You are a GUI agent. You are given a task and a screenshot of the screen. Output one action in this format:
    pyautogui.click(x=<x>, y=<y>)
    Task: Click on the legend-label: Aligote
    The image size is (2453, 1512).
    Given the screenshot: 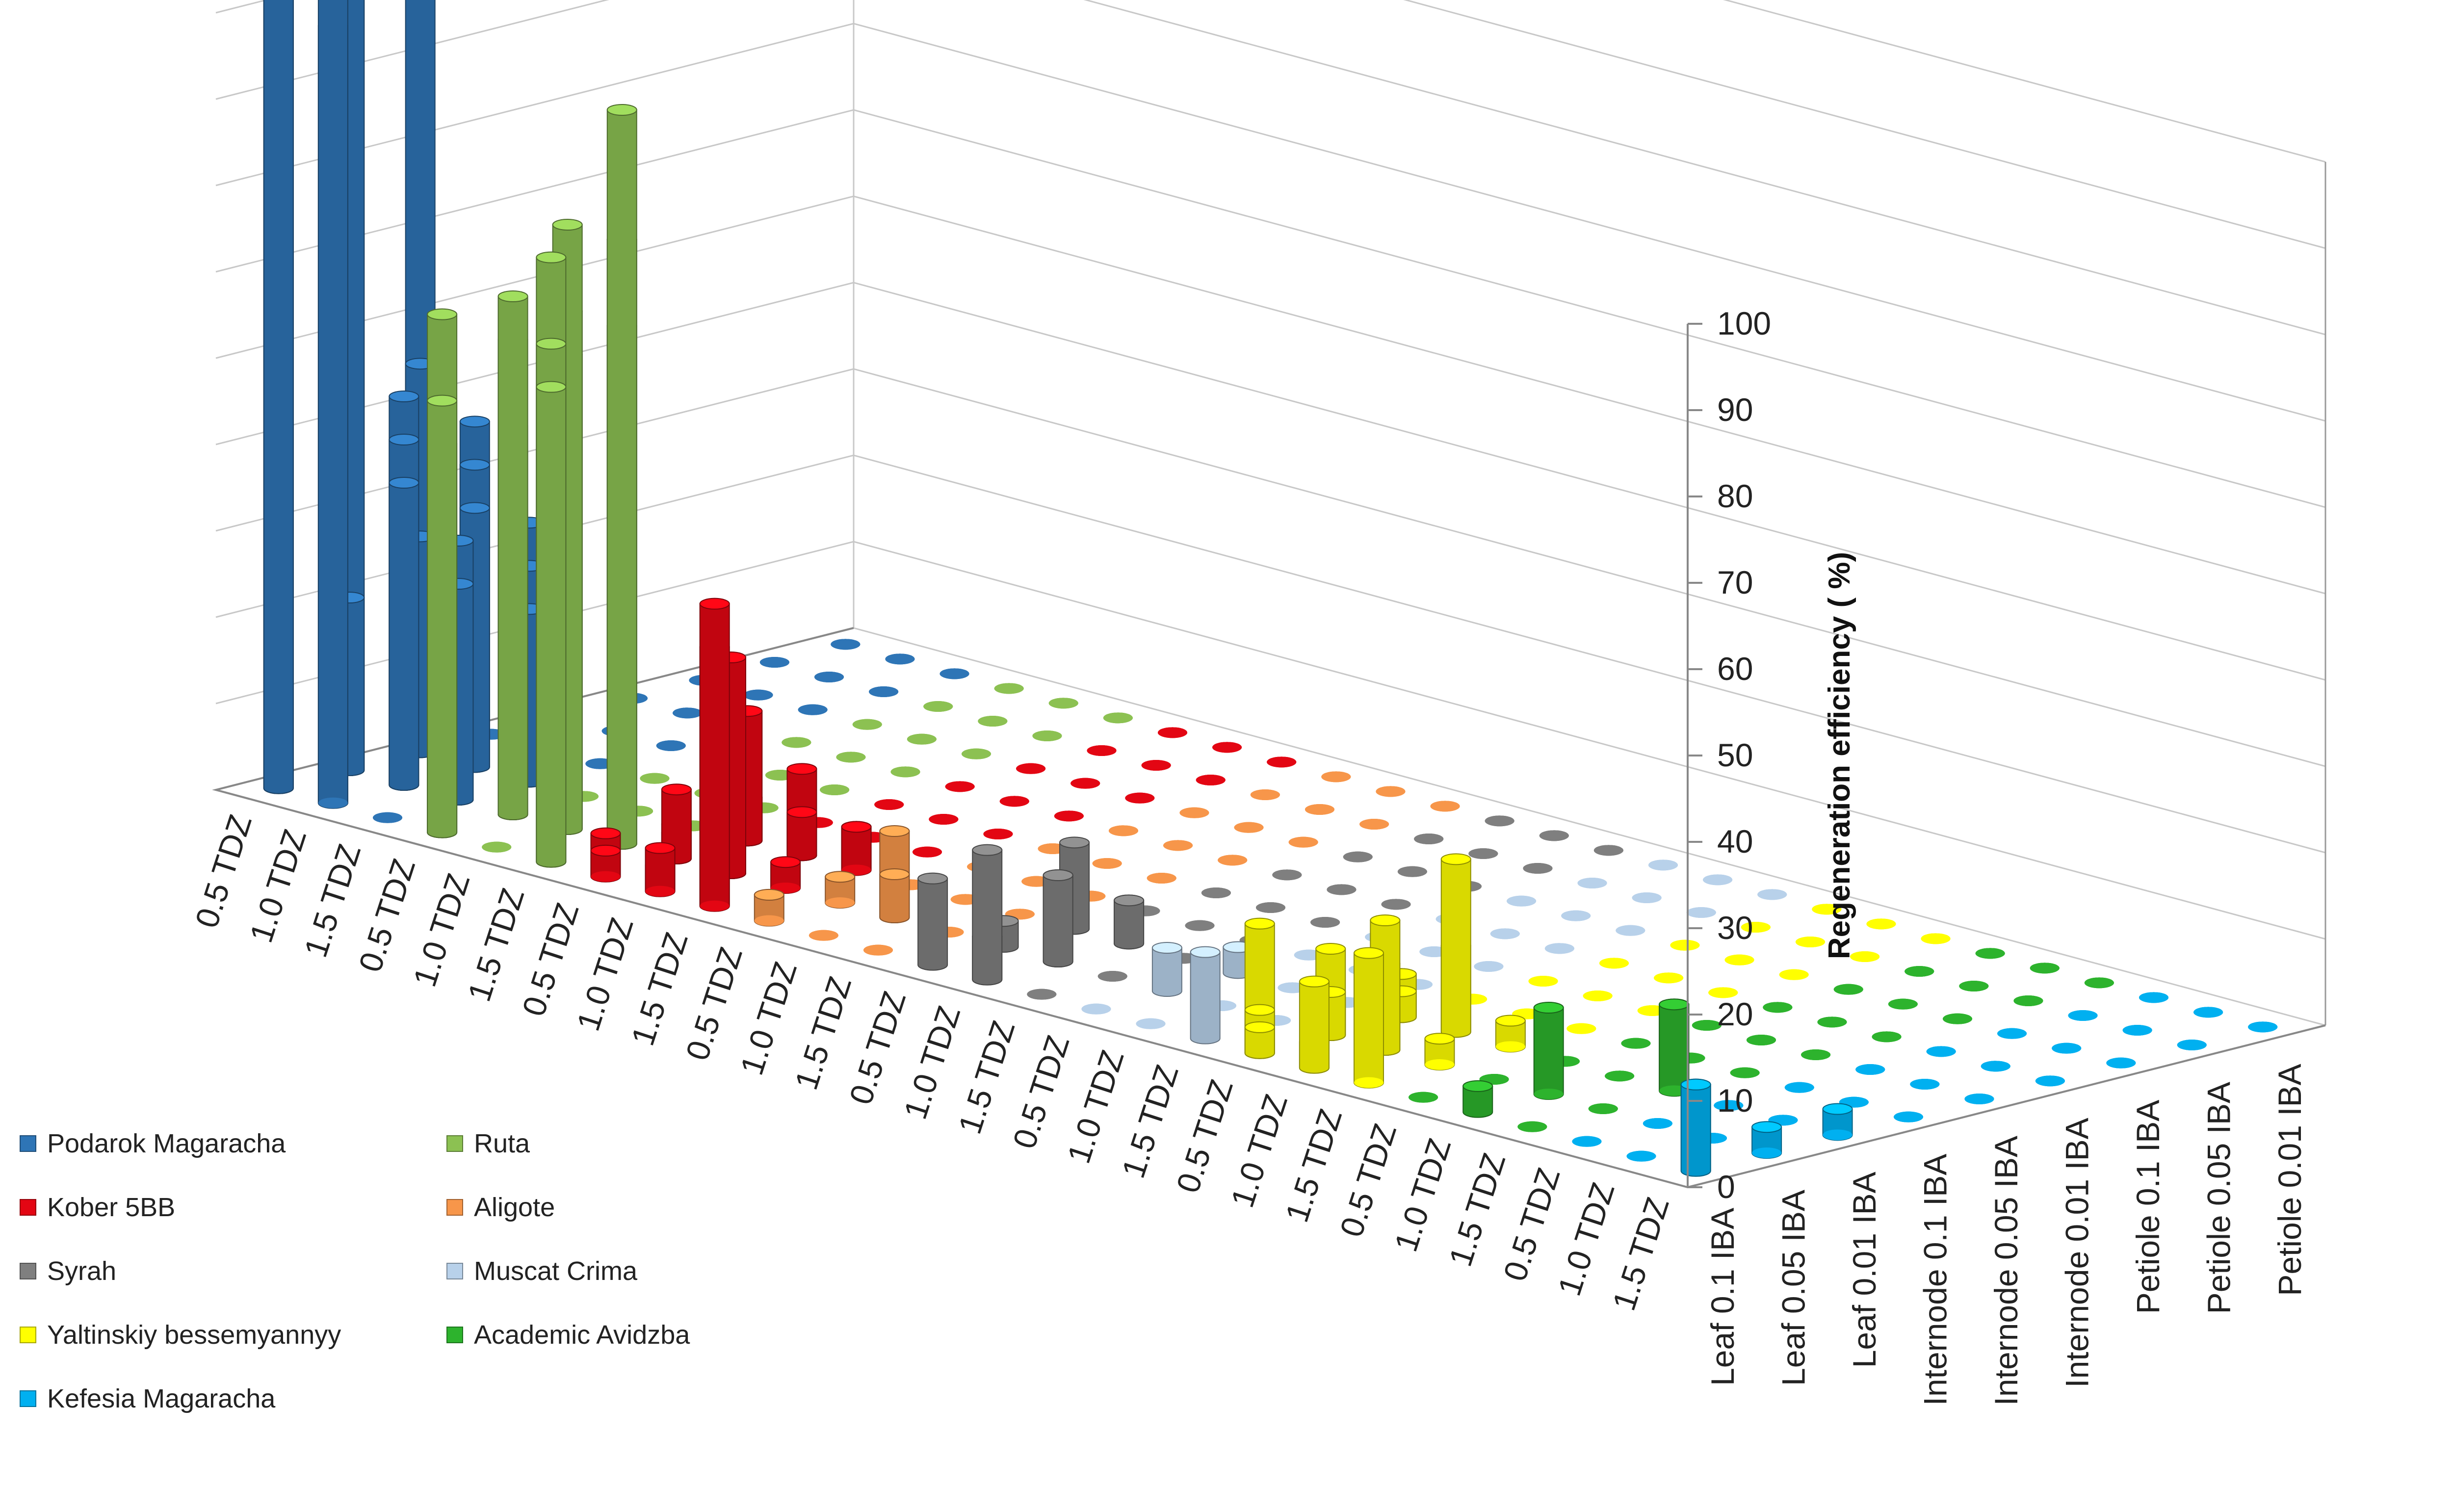 What is the action you would take?
    pyautogui.click(x=514, y=1207)
    